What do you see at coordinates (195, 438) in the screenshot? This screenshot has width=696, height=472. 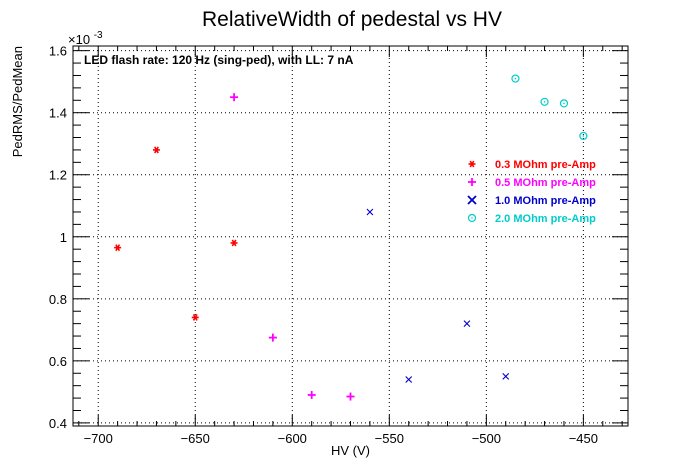 I see `x-tick-label: −650` at bounding box center [195, 438].